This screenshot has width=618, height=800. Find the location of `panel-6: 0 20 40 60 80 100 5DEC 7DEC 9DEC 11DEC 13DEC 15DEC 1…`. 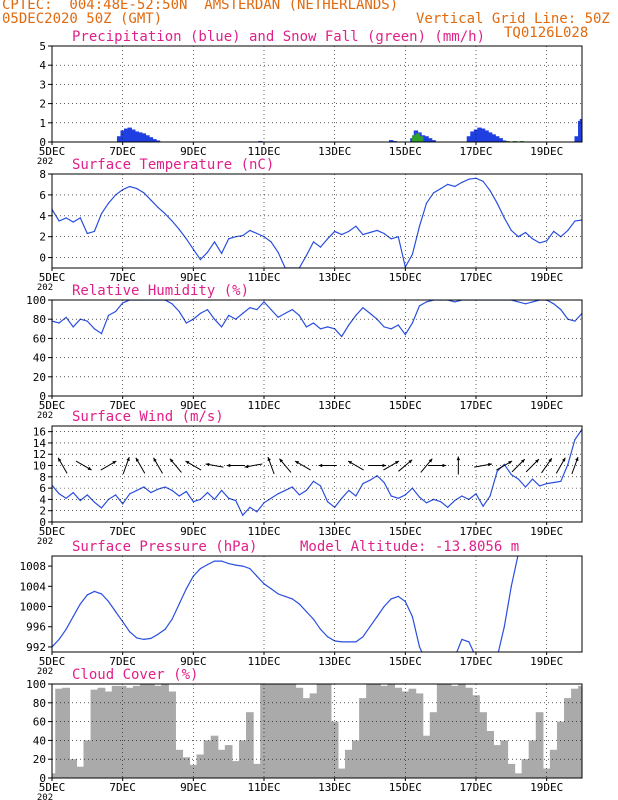

panel-6: 0 20 40 60 80 100 5DEC 7DEC 9DEC 11DEC 13DEC 15DEC 1… is located at coordinates (304, 733).